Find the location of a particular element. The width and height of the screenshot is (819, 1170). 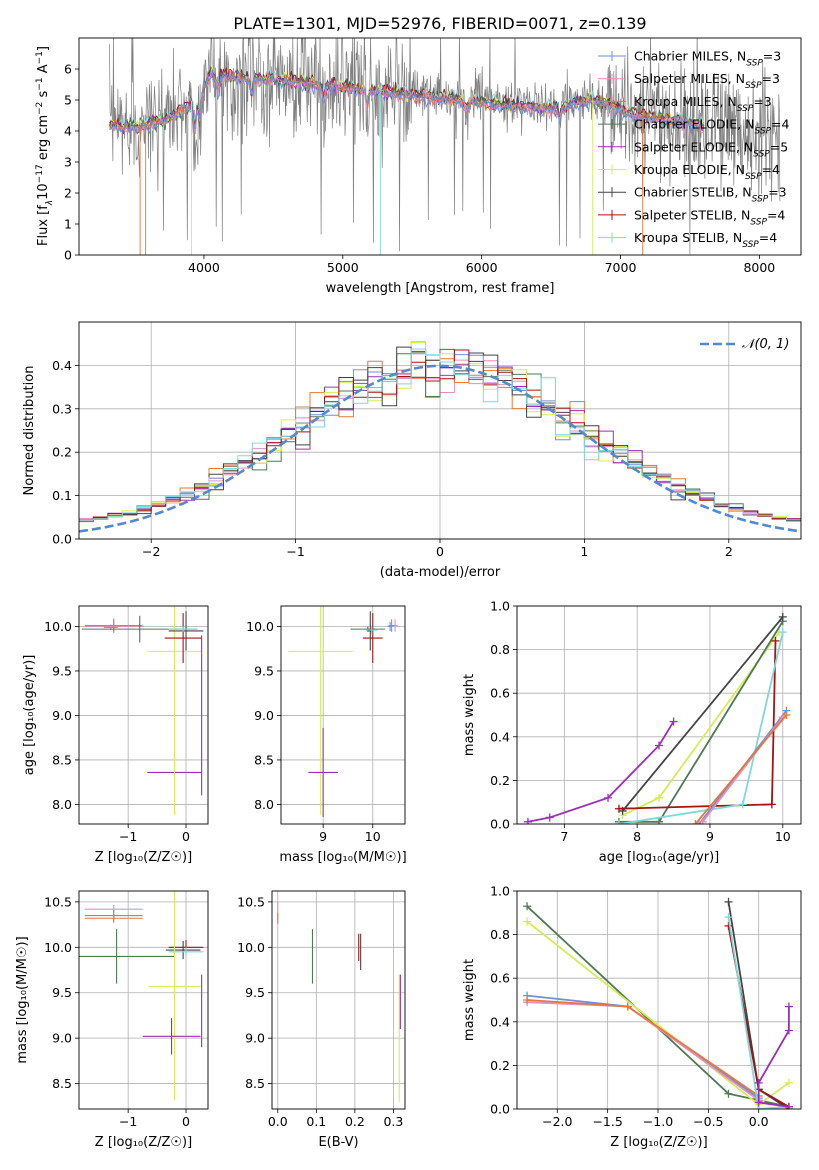

weight_vs_age-line-kroupa-elodie is located at coordinates (701, 724).